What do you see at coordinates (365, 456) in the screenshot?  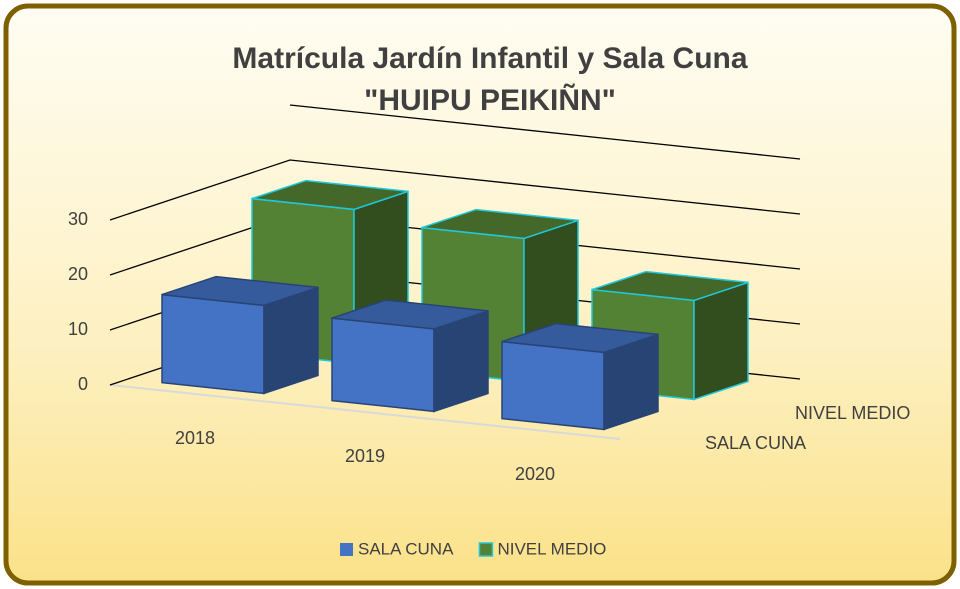 I see `x-tick-label: 2019` at bounding box center [365, 456].